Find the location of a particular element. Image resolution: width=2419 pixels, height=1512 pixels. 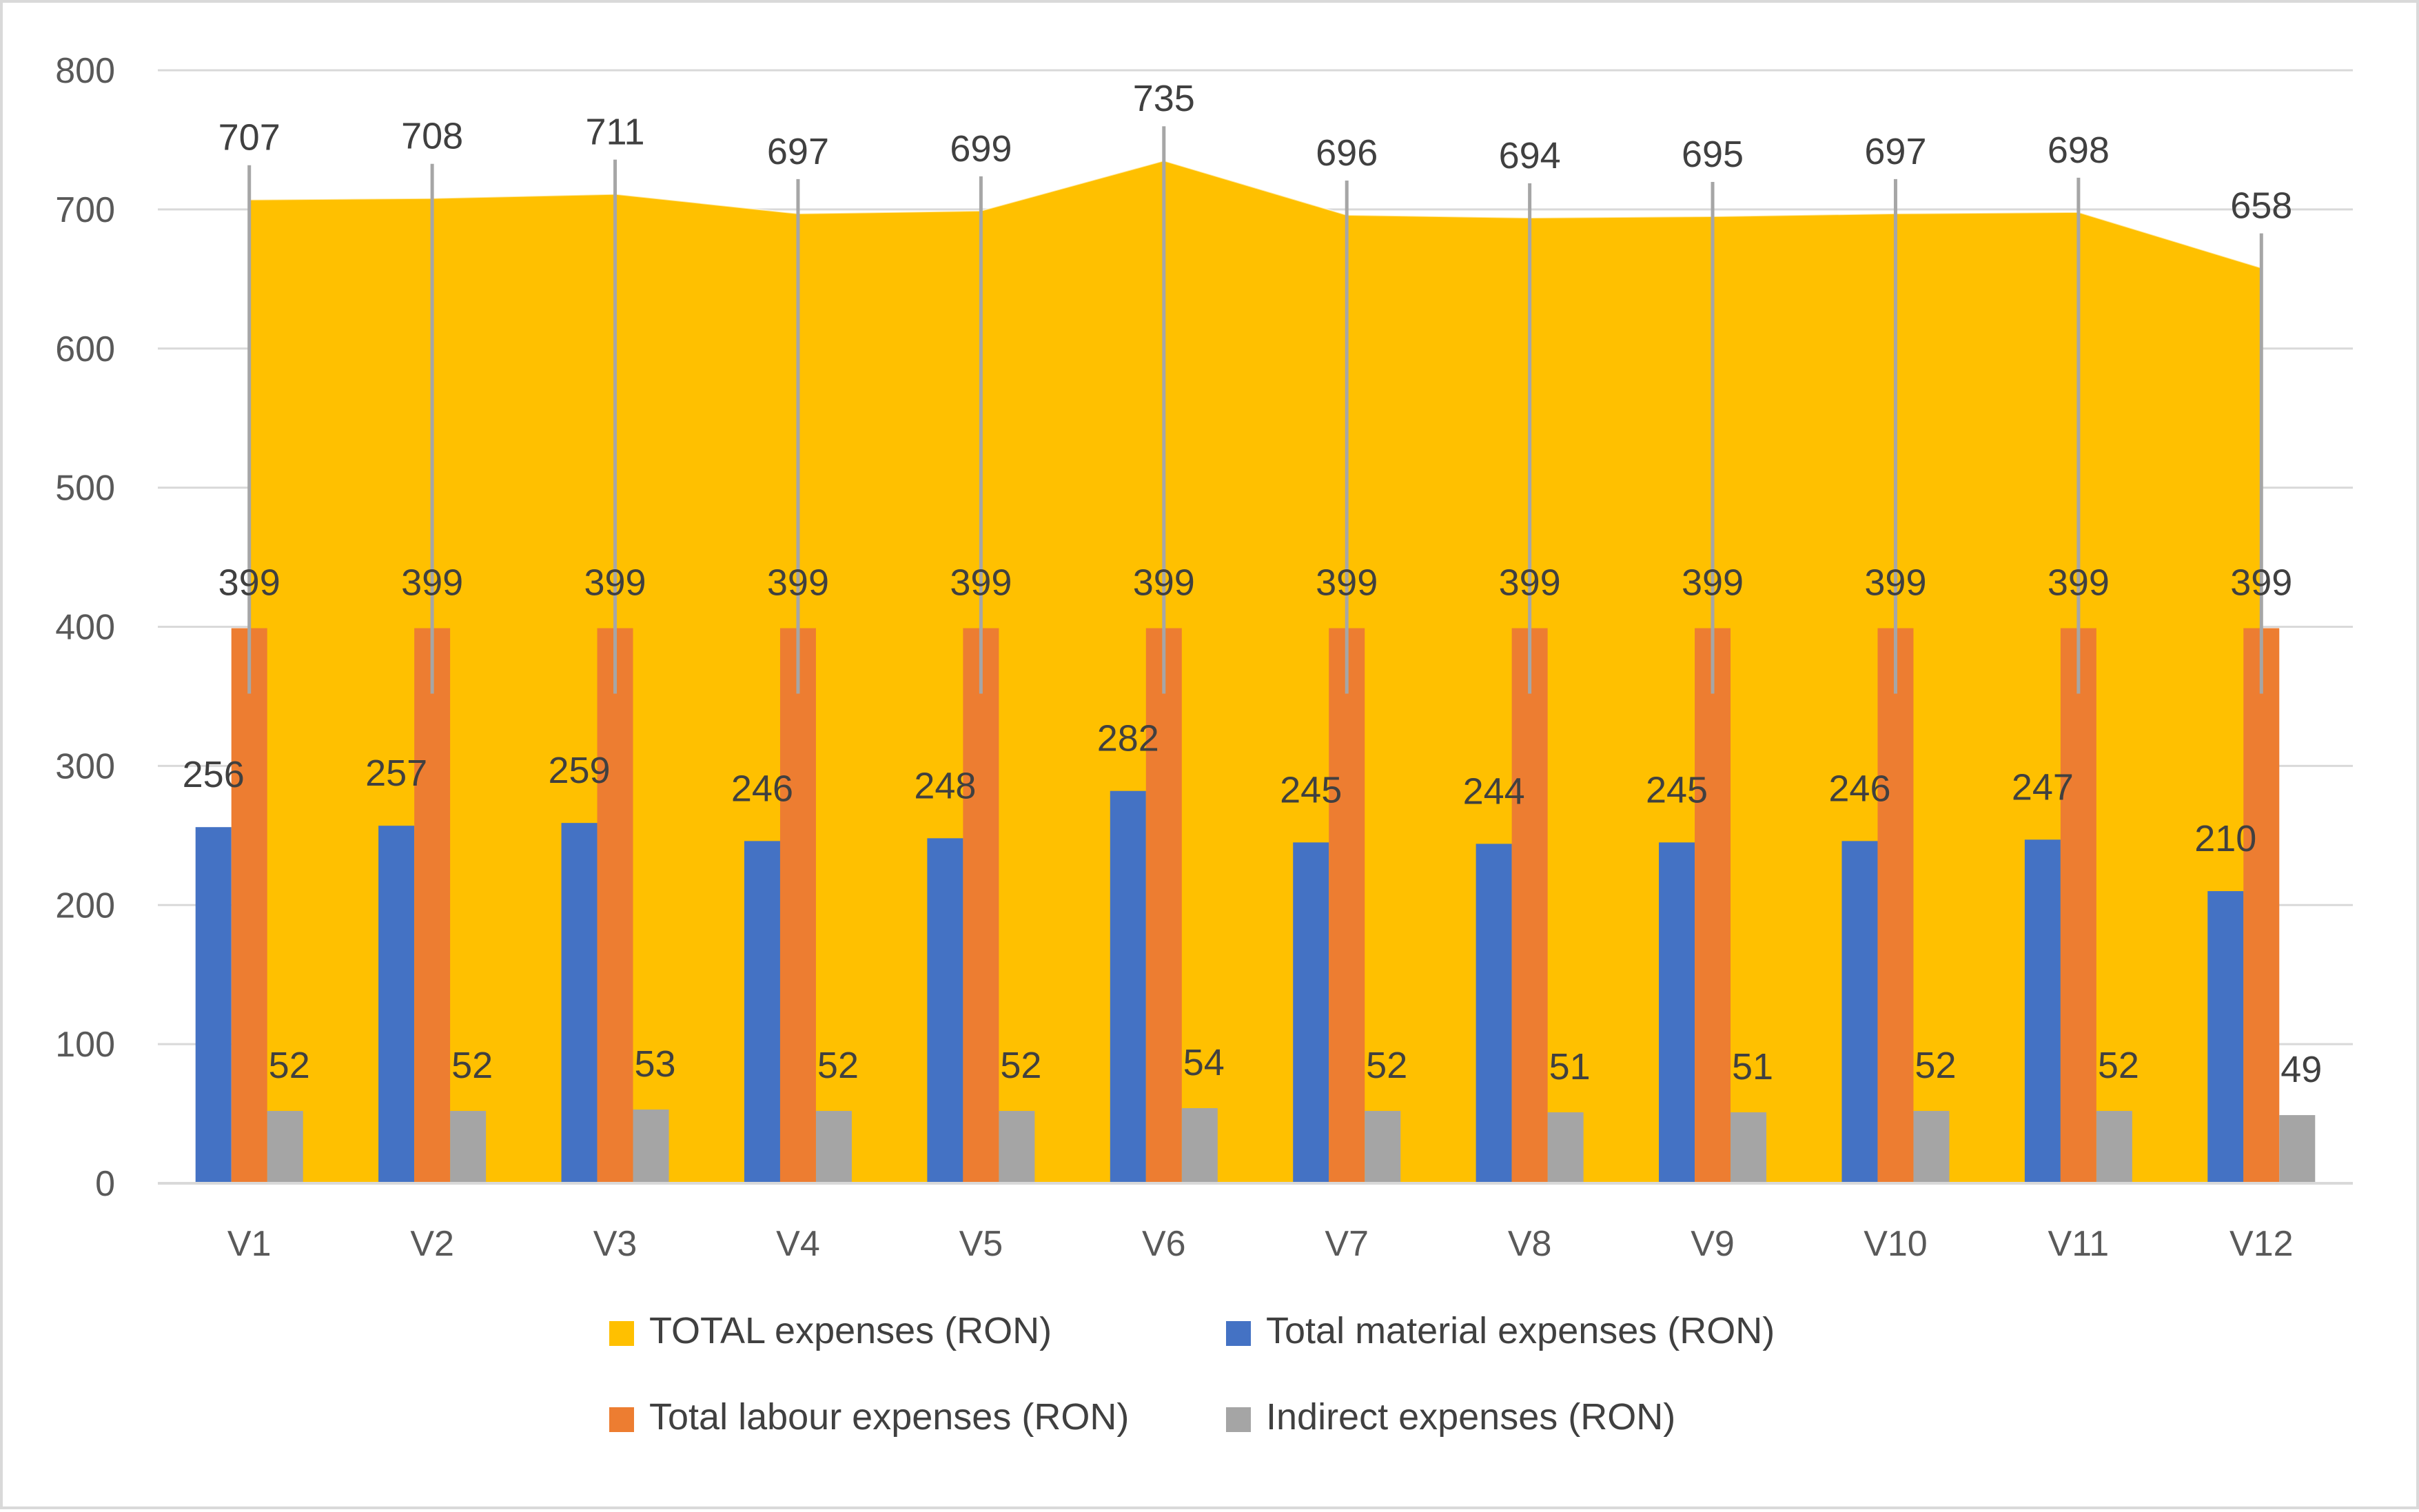

y-tick-label: 600 is located at coordinates (85, 349).